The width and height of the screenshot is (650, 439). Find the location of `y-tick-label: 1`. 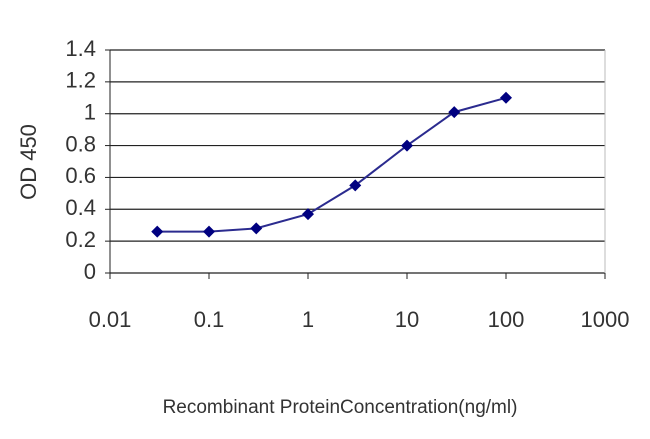

y-tick-label: 1 is located at coordinates (90, 112).